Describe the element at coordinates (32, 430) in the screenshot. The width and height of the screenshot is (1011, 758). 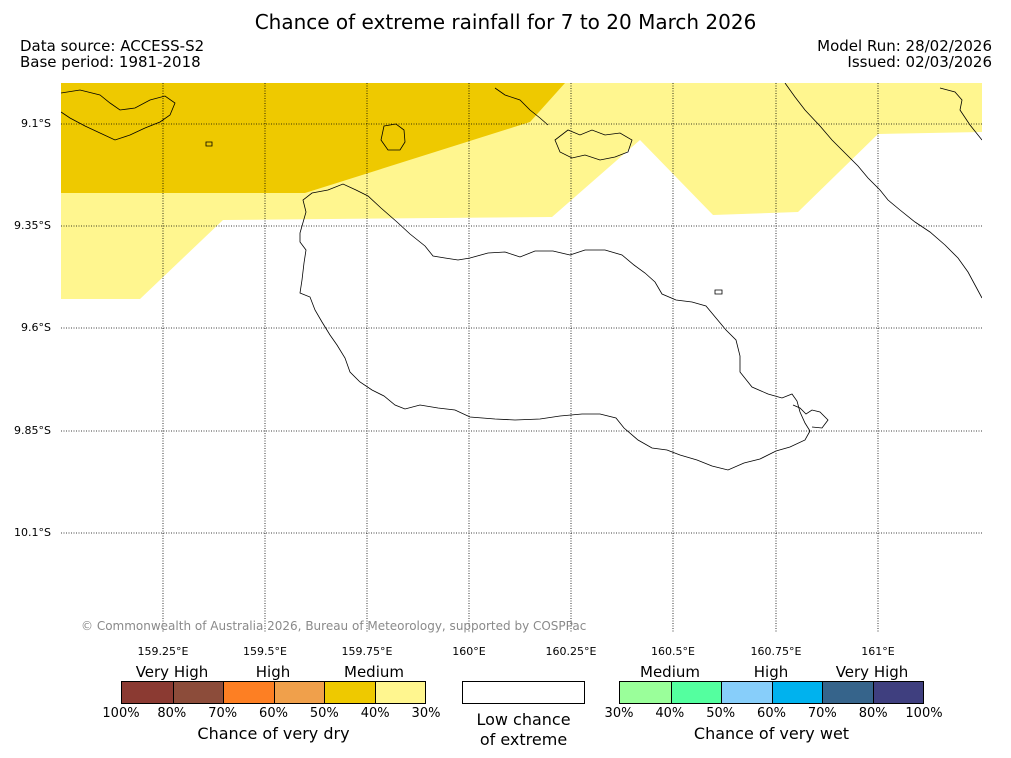
I see `lat-label: 9.85°S` at that location.